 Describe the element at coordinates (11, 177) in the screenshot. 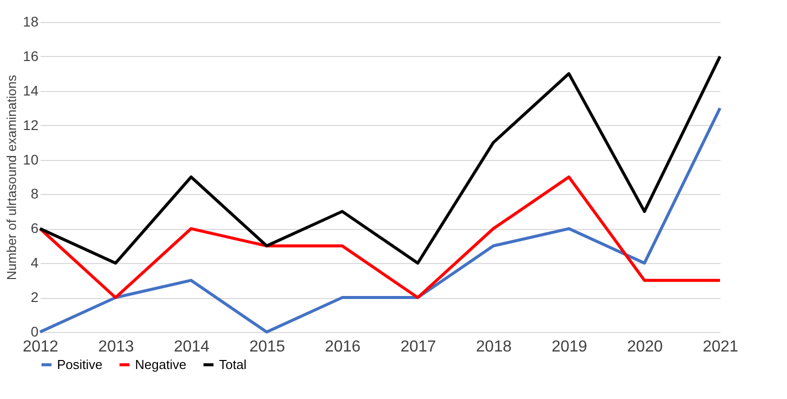

I see `y-axis-title: Number of ulrtasound examinations` at that location.